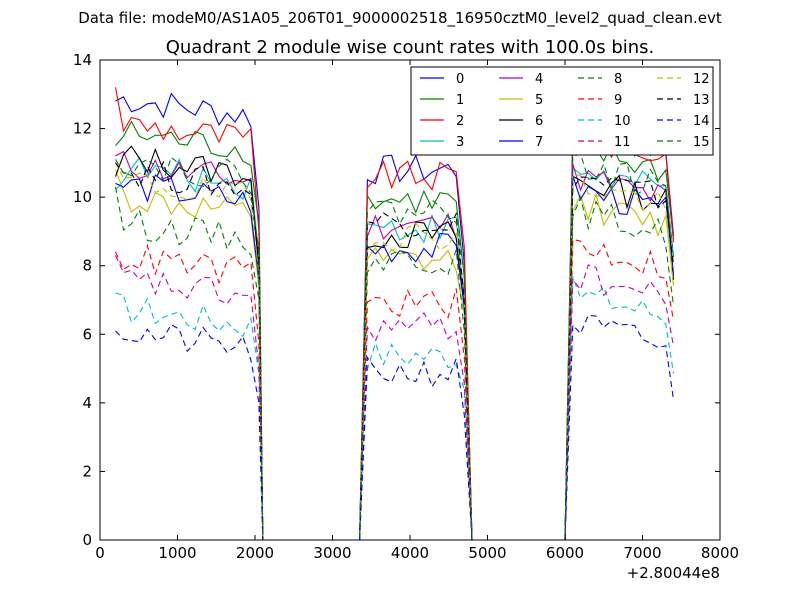 The height and width of the screenshot is (600, 800). What do you see at coordinates (562, 111) in the screenshot?
I see `legend-frame` at bounding box center [562, 111].